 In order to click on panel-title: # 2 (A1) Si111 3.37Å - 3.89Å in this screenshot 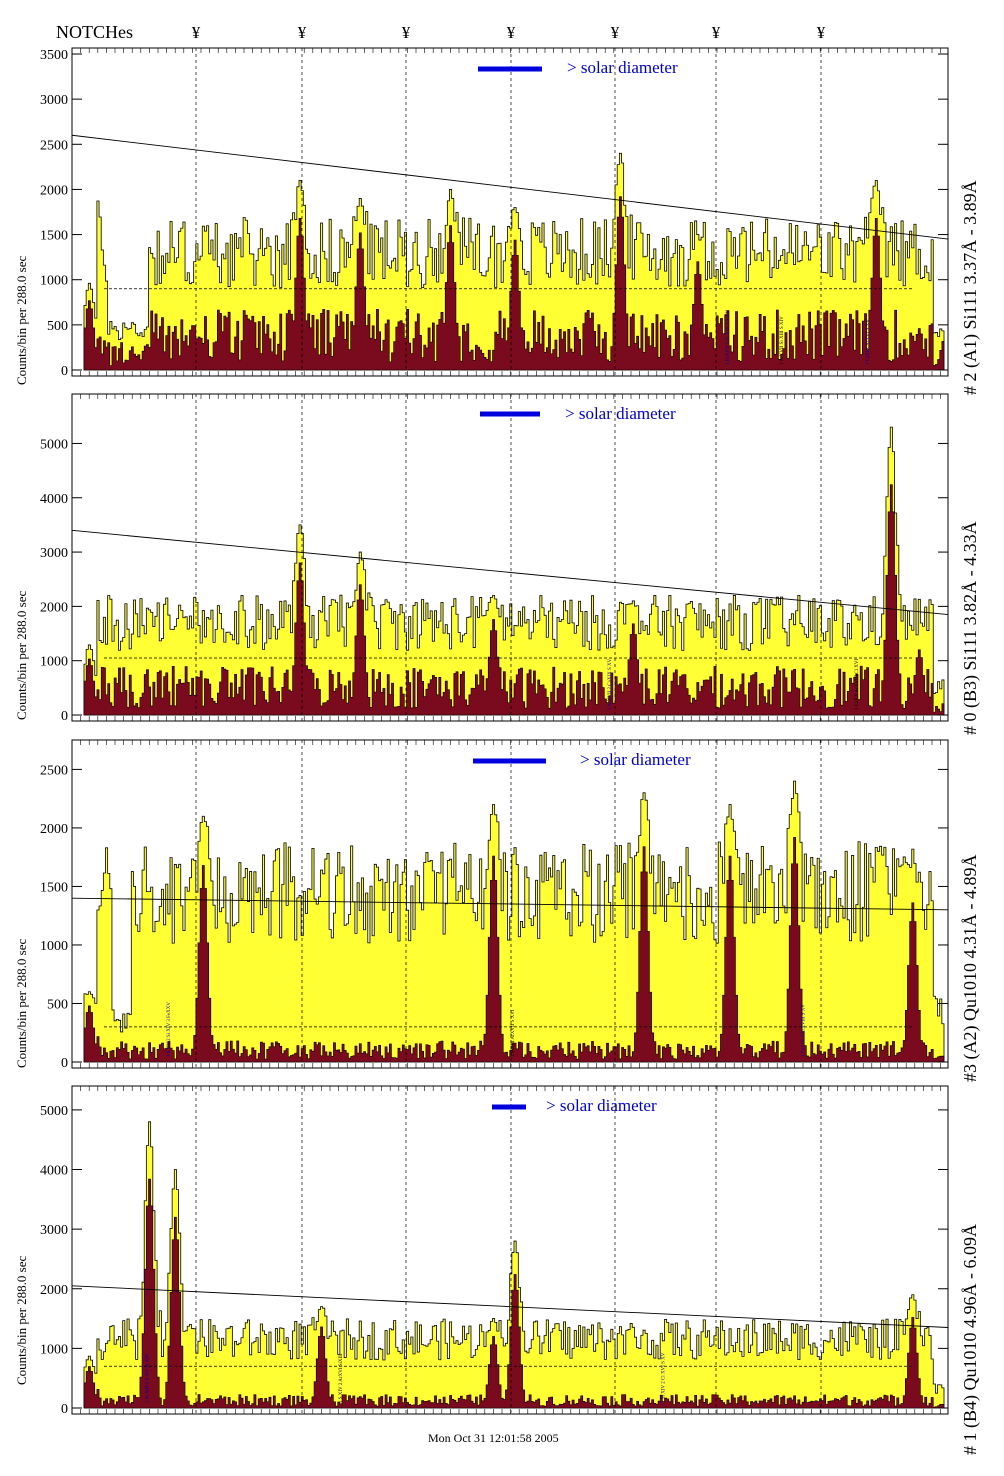, I will do `click(970, 287)`.